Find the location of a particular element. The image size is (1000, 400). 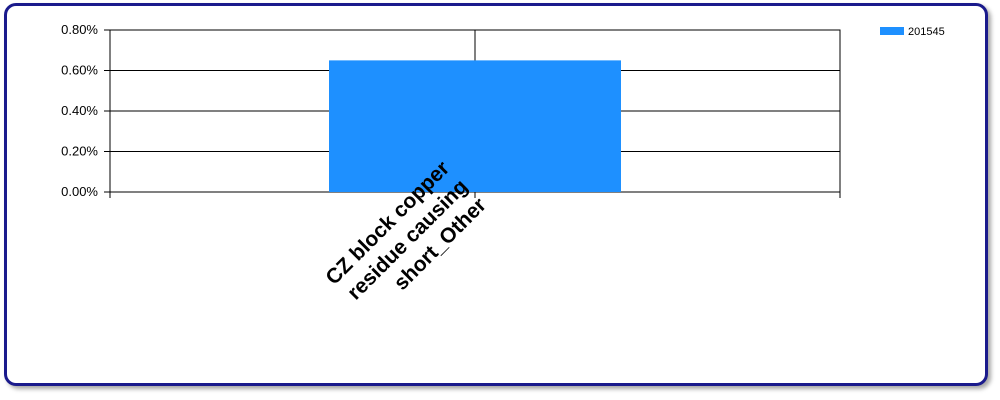

y-tick-label: 0.40% is located at coordinates (79, 110).